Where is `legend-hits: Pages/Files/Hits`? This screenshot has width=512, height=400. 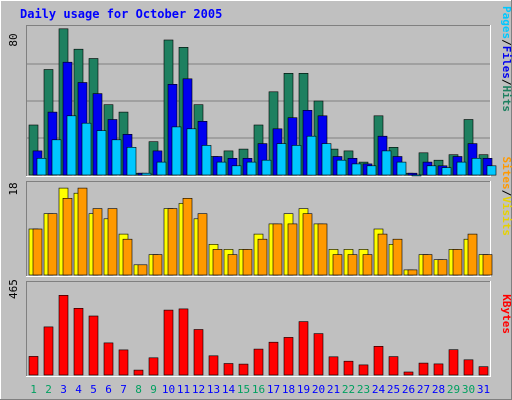 legend-hits: Pages/Files/Hits is located at coordinates (506, 59).